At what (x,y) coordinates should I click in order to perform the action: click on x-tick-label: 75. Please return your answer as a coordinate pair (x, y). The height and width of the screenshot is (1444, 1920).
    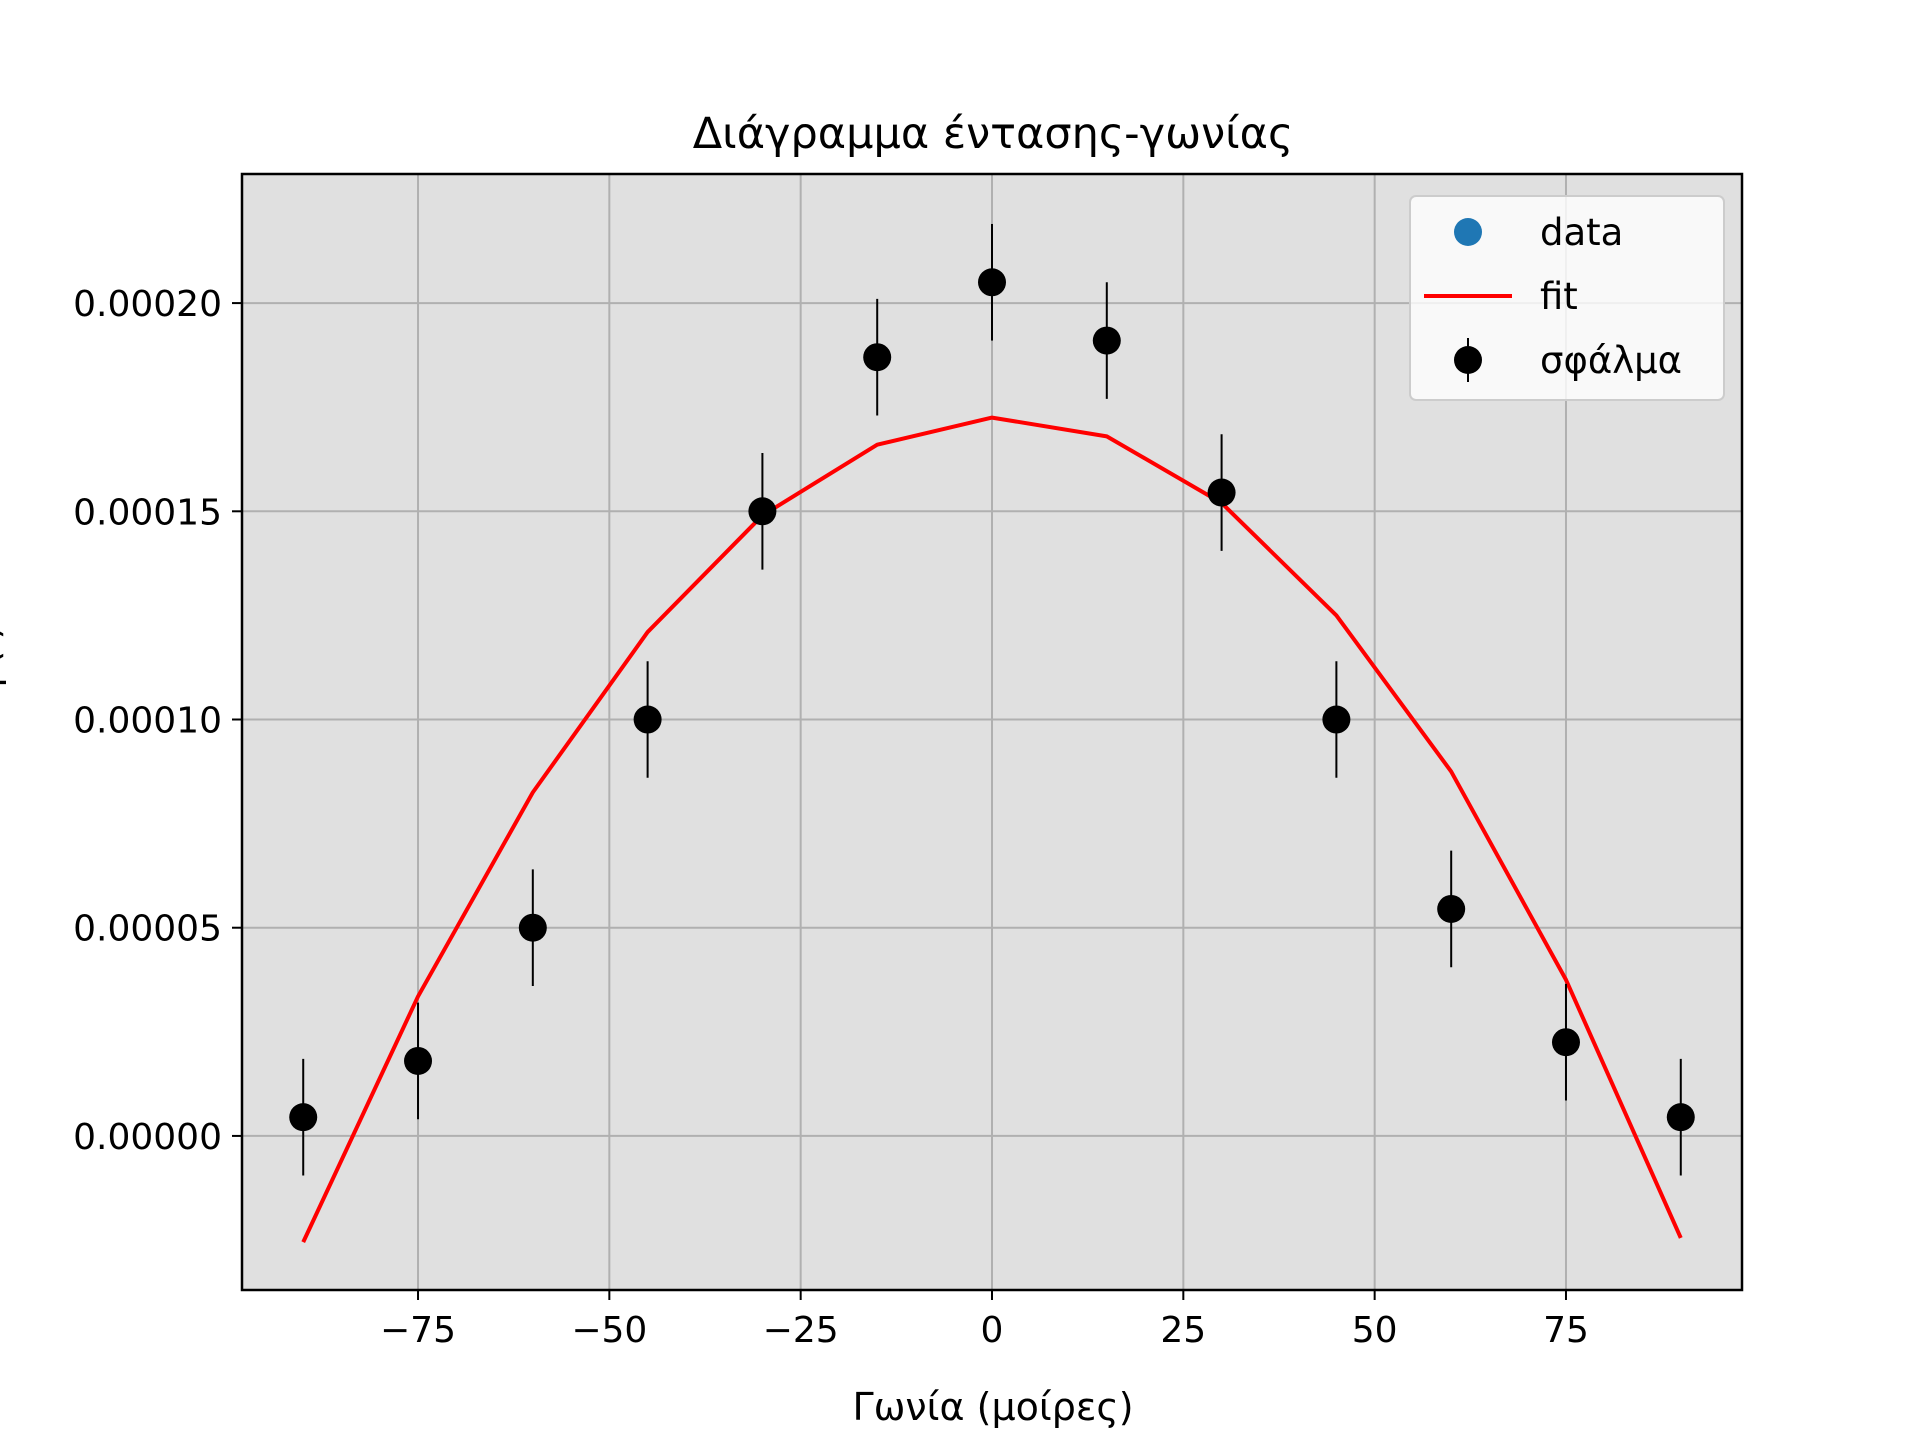
    Looking at the image, I should click on (1566, 1330).